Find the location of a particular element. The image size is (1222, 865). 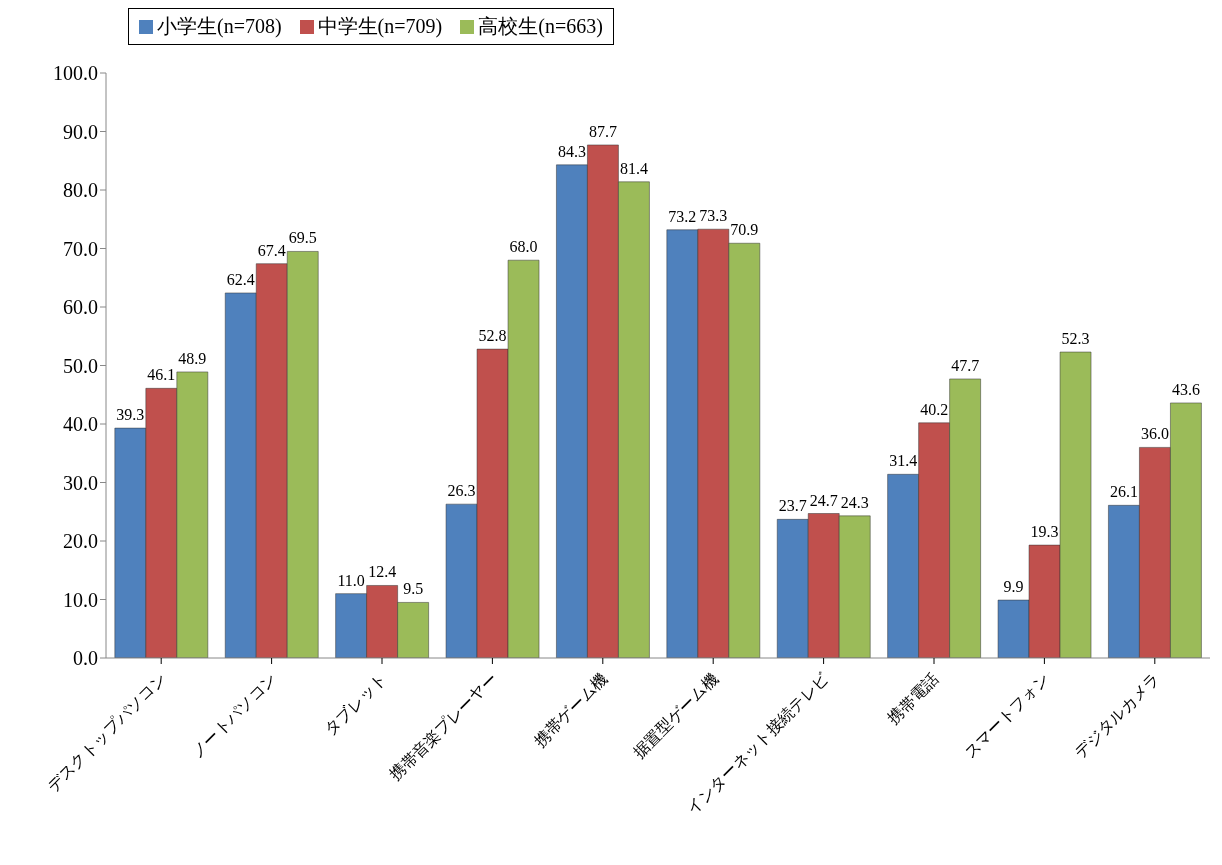

data-label: 48.9 is located at coordinates (192, 358).